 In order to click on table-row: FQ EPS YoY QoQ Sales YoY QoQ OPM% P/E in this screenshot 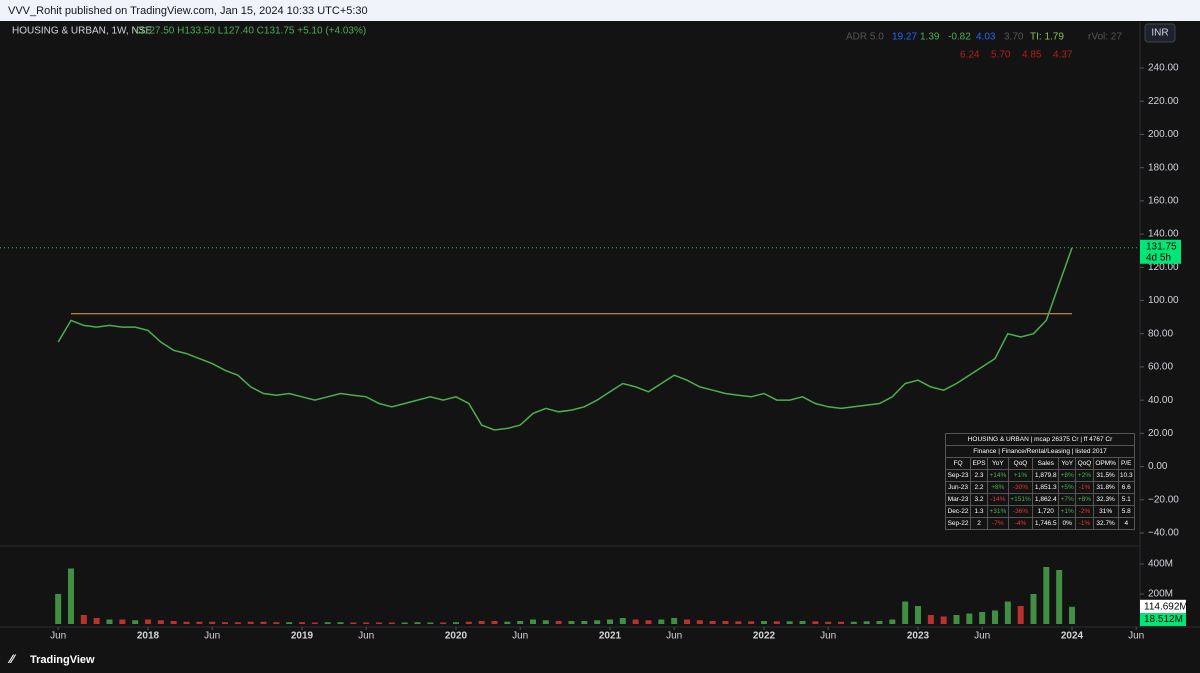, I will do `click(1039, 463)`.